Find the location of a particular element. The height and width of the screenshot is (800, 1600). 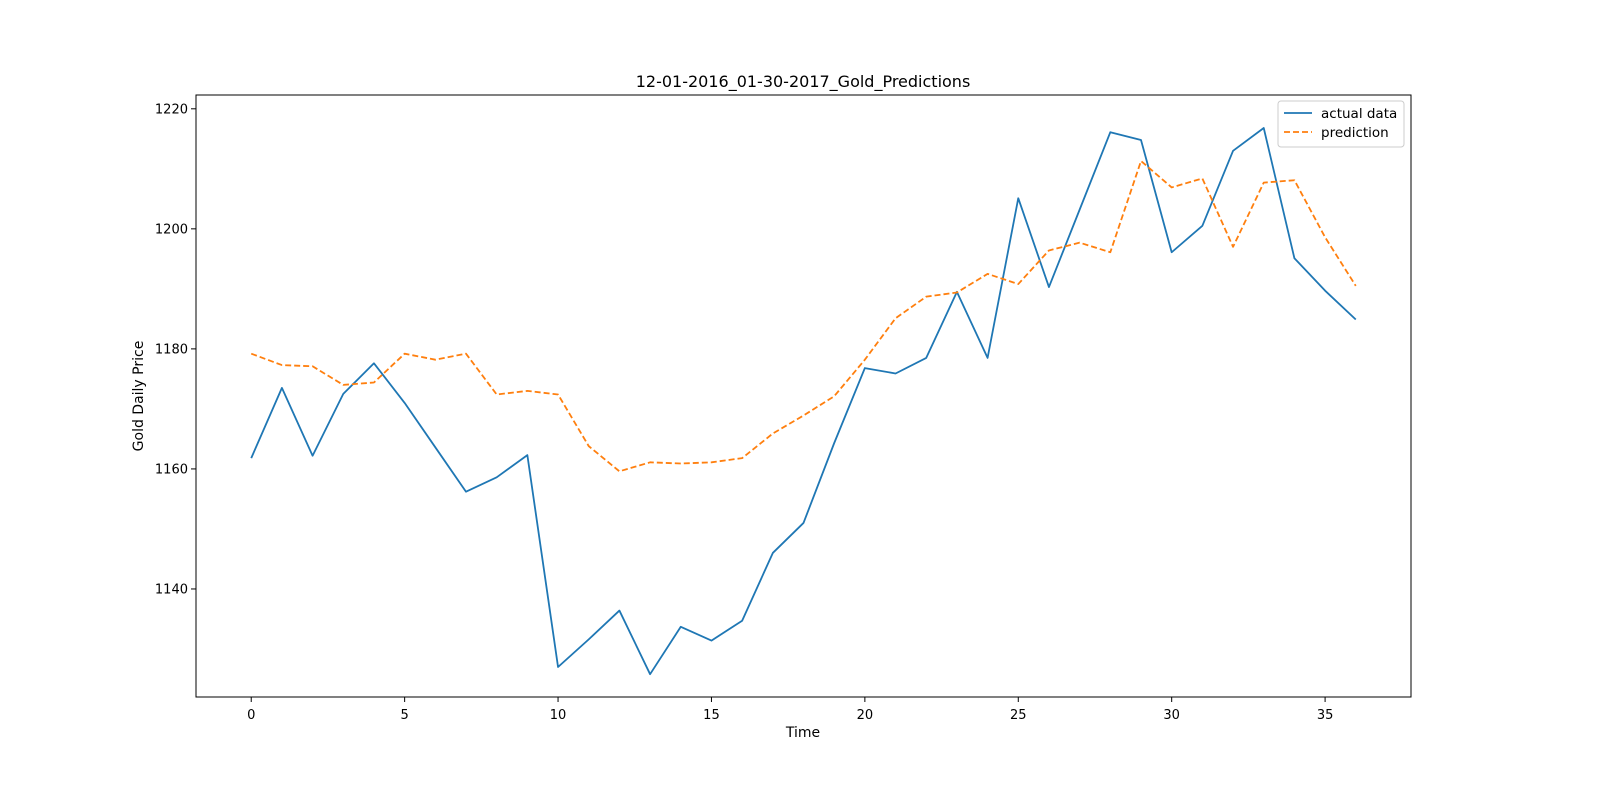

y-tick-label: 1160 is located at coordinates (171, 469).